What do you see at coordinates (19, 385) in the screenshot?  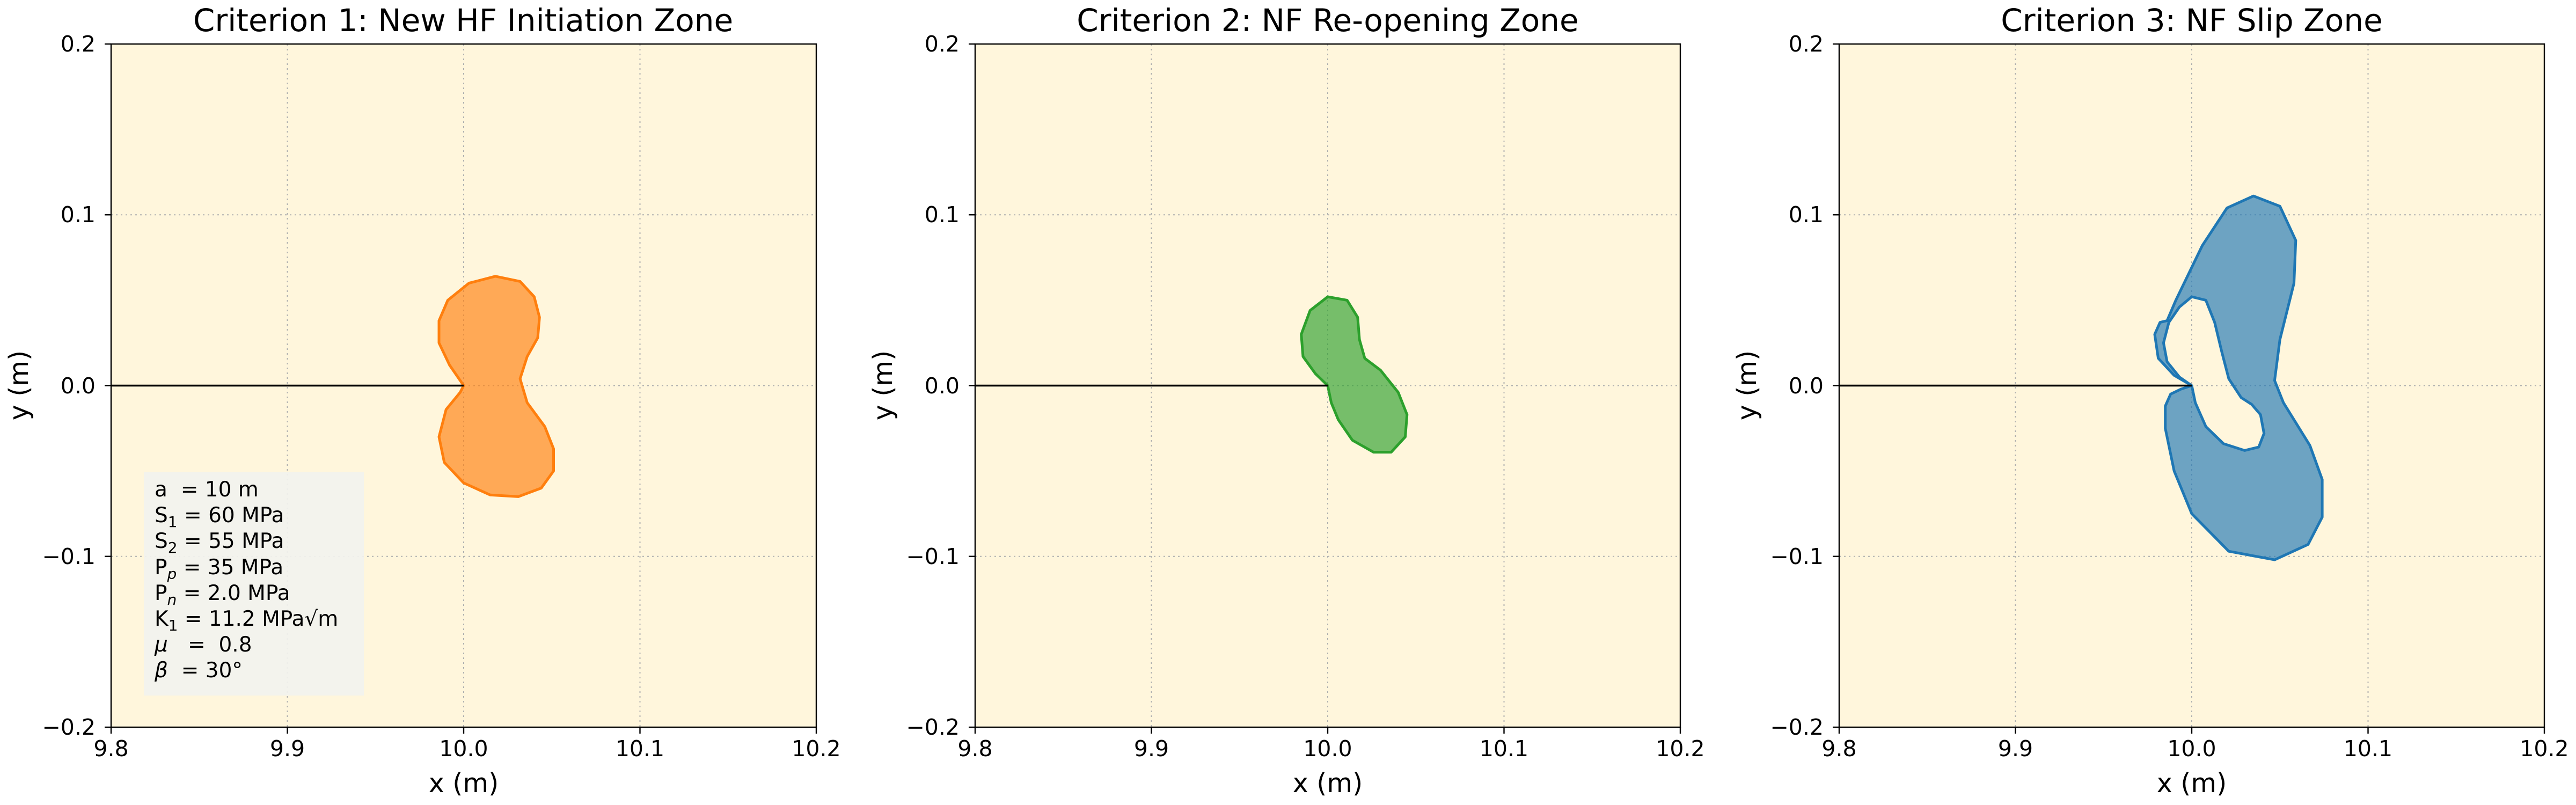 I see `panel-1-y-axis-label: y (m)` at bounding box center [19, 385].